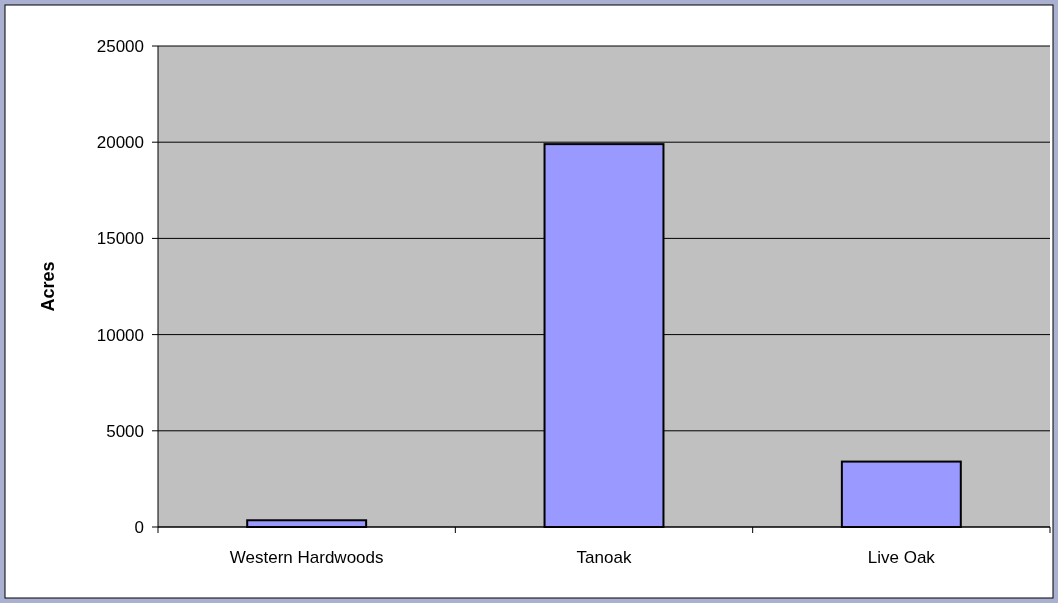 The width and height of the screenshot is (1058, 603). I want to click on y-tick-label: 15000, so click(120, 239).